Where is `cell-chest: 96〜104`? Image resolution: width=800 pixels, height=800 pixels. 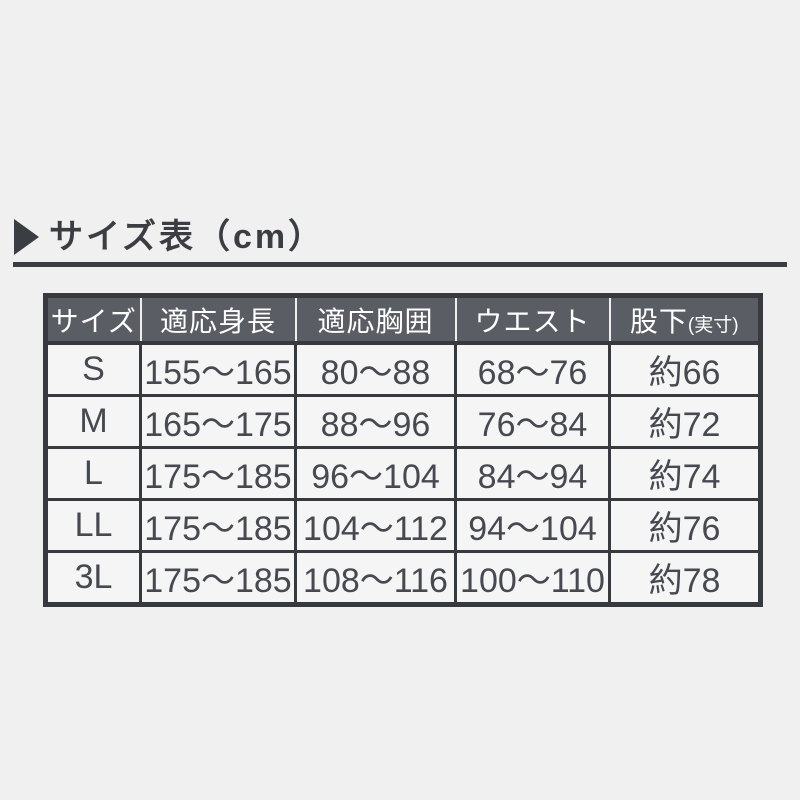
cell-chest: 96〜104 is located at coordinates (375, 473).